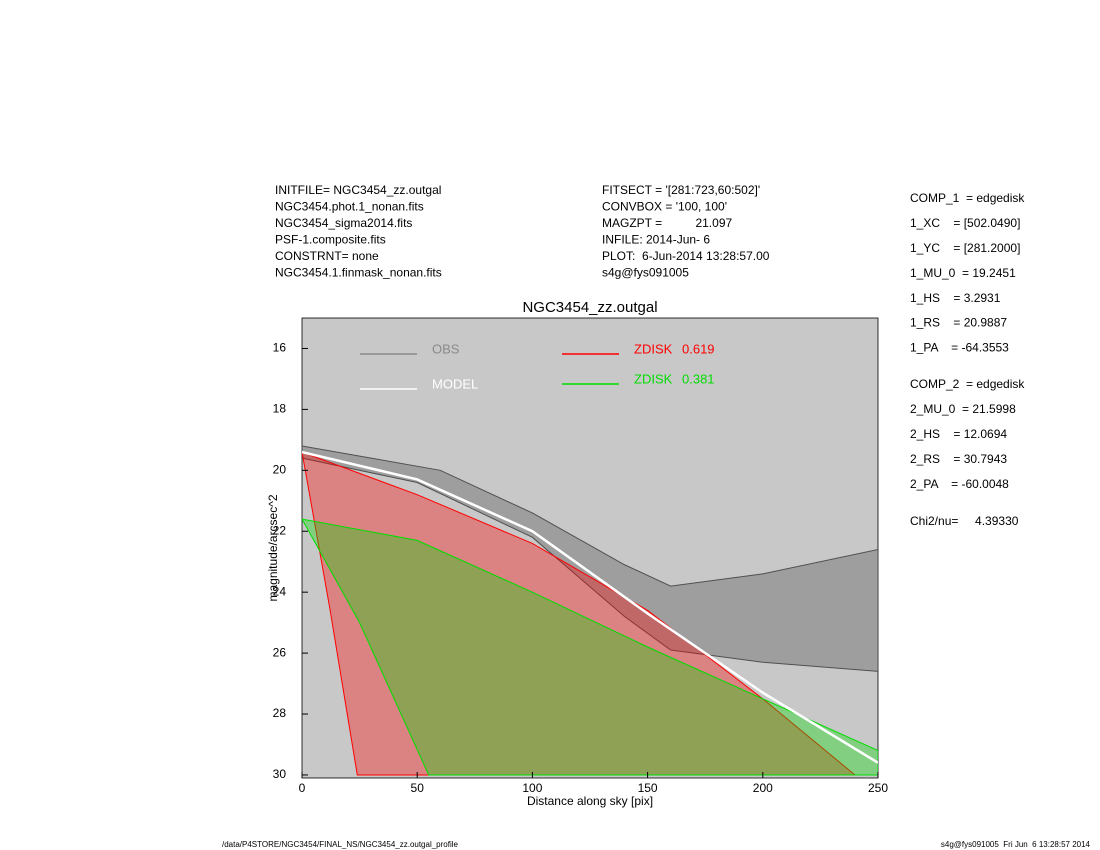 The height and width of the screenshot is (850, 1100). What do you see at coordinates (967, 198) in the screenshot?
I see `param-line: COMP_1 = edgedisk` at bounding box center [967, 198].